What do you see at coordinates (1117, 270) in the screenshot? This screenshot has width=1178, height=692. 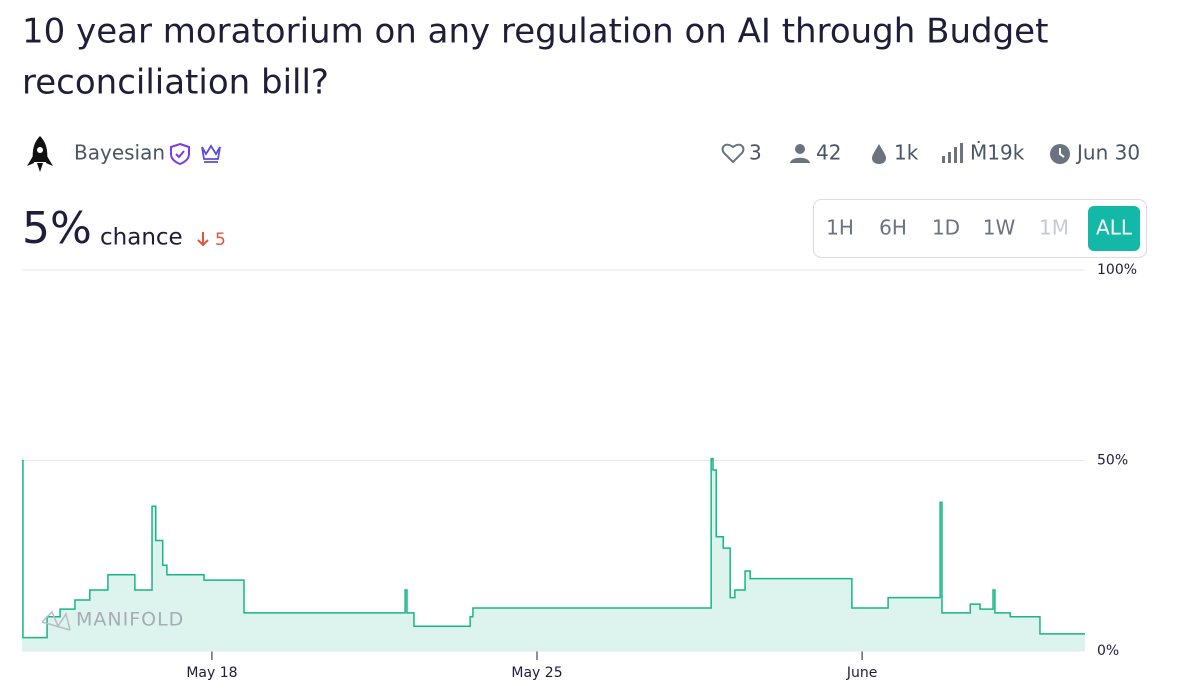 I see `y-tick-label: 100%` at bounding box center [1117, 270].